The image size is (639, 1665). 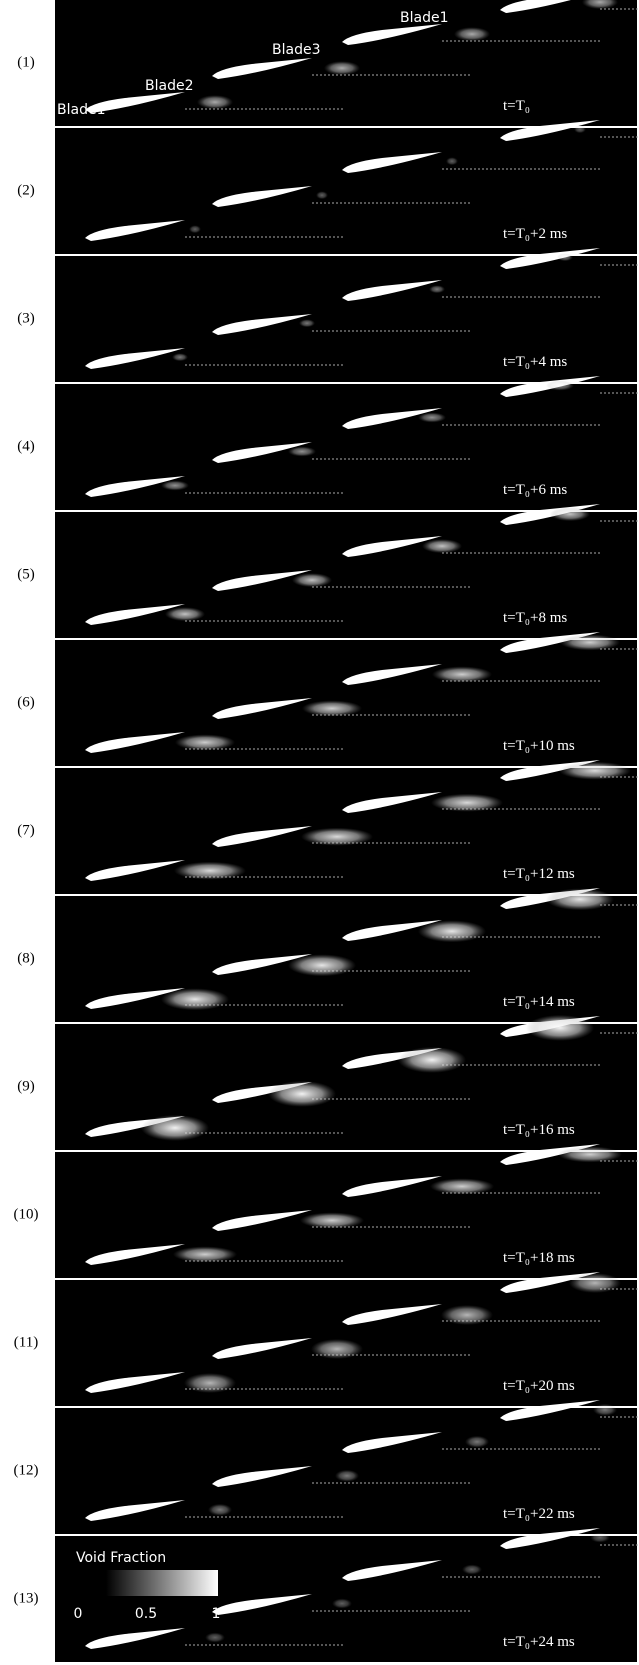 I want to click on panel: t=T₀+6 ms, so click(x=347, y=443).